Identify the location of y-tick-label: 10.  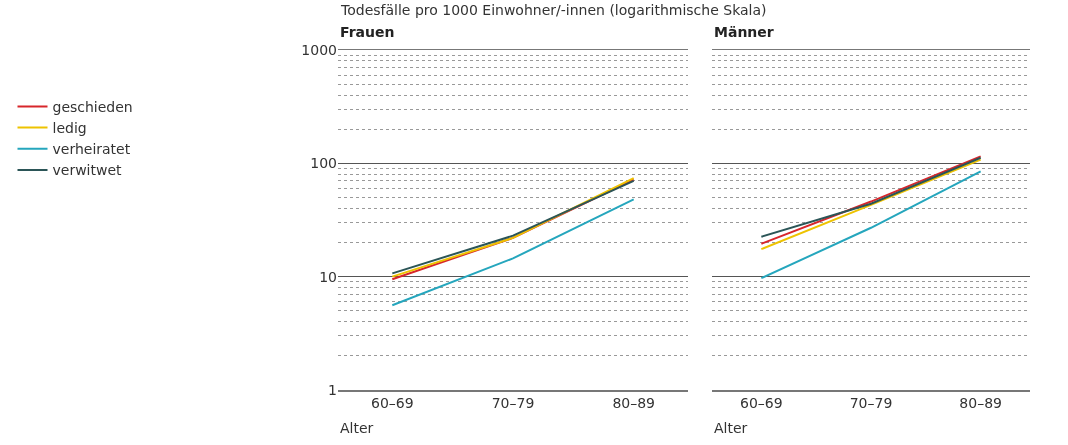
(328, 276).